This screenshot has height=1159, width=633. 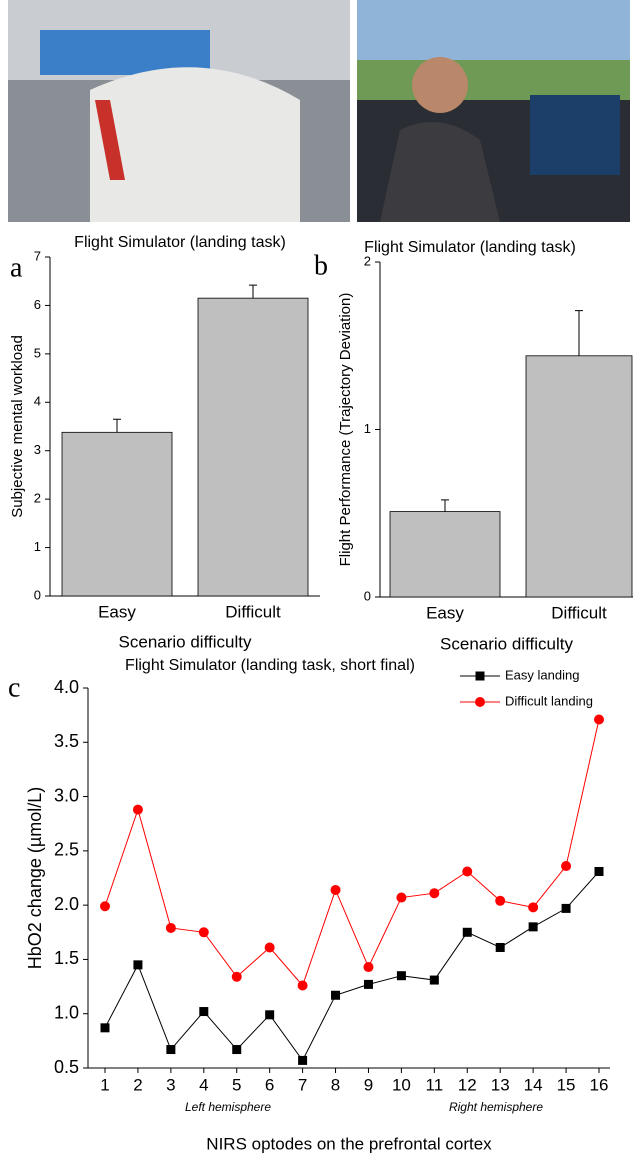 I want to click on y-tick-label: 3.0, so click(x=66, y=795).